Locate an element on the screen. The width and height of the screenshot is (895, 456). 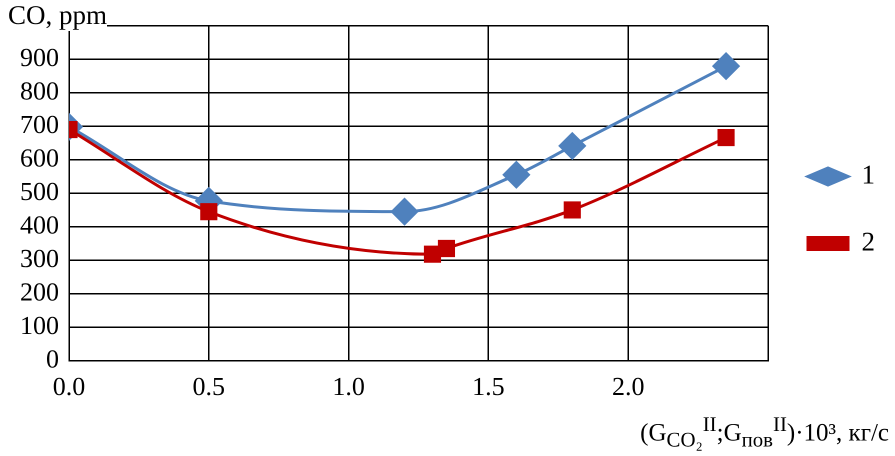
y-tick-label: 900 is located at coordinates (39, 57).